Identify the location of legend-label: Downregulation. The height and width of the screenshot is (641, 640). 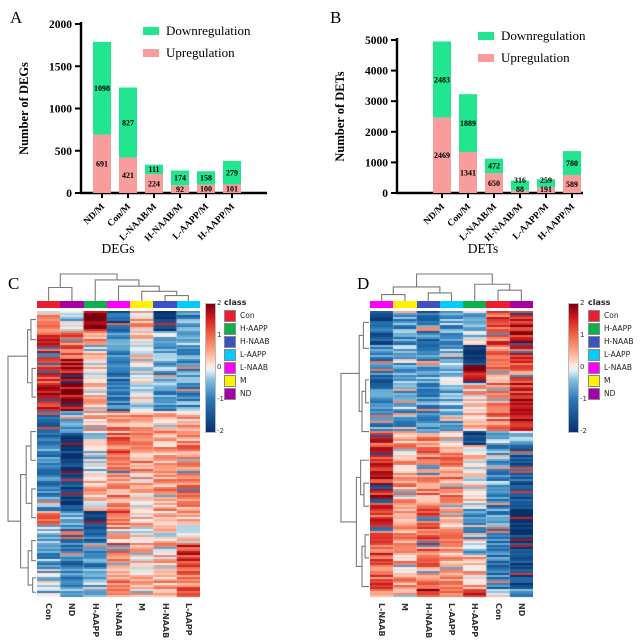
(208, 30).